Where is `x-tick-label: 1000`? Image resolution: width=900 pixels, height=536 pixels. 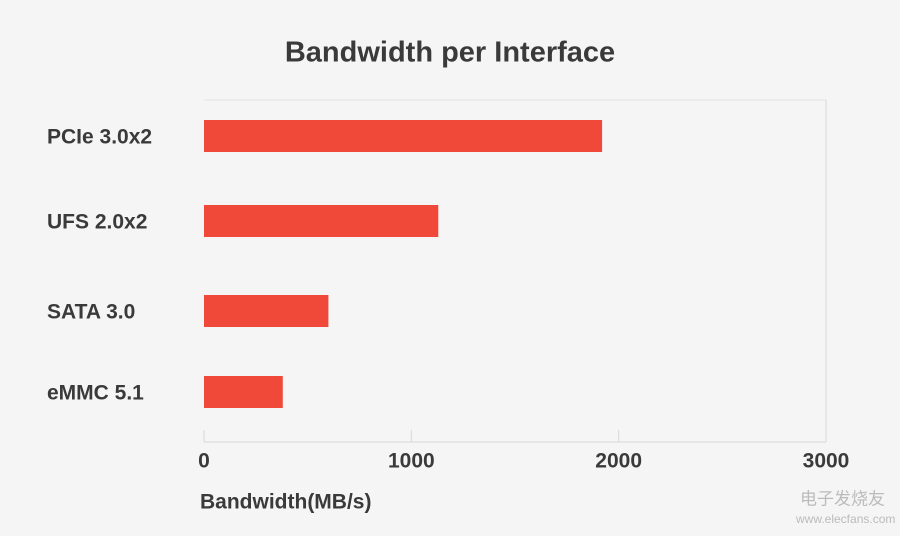 x-tick-label: 1000 is located at coordinates (411, 461).